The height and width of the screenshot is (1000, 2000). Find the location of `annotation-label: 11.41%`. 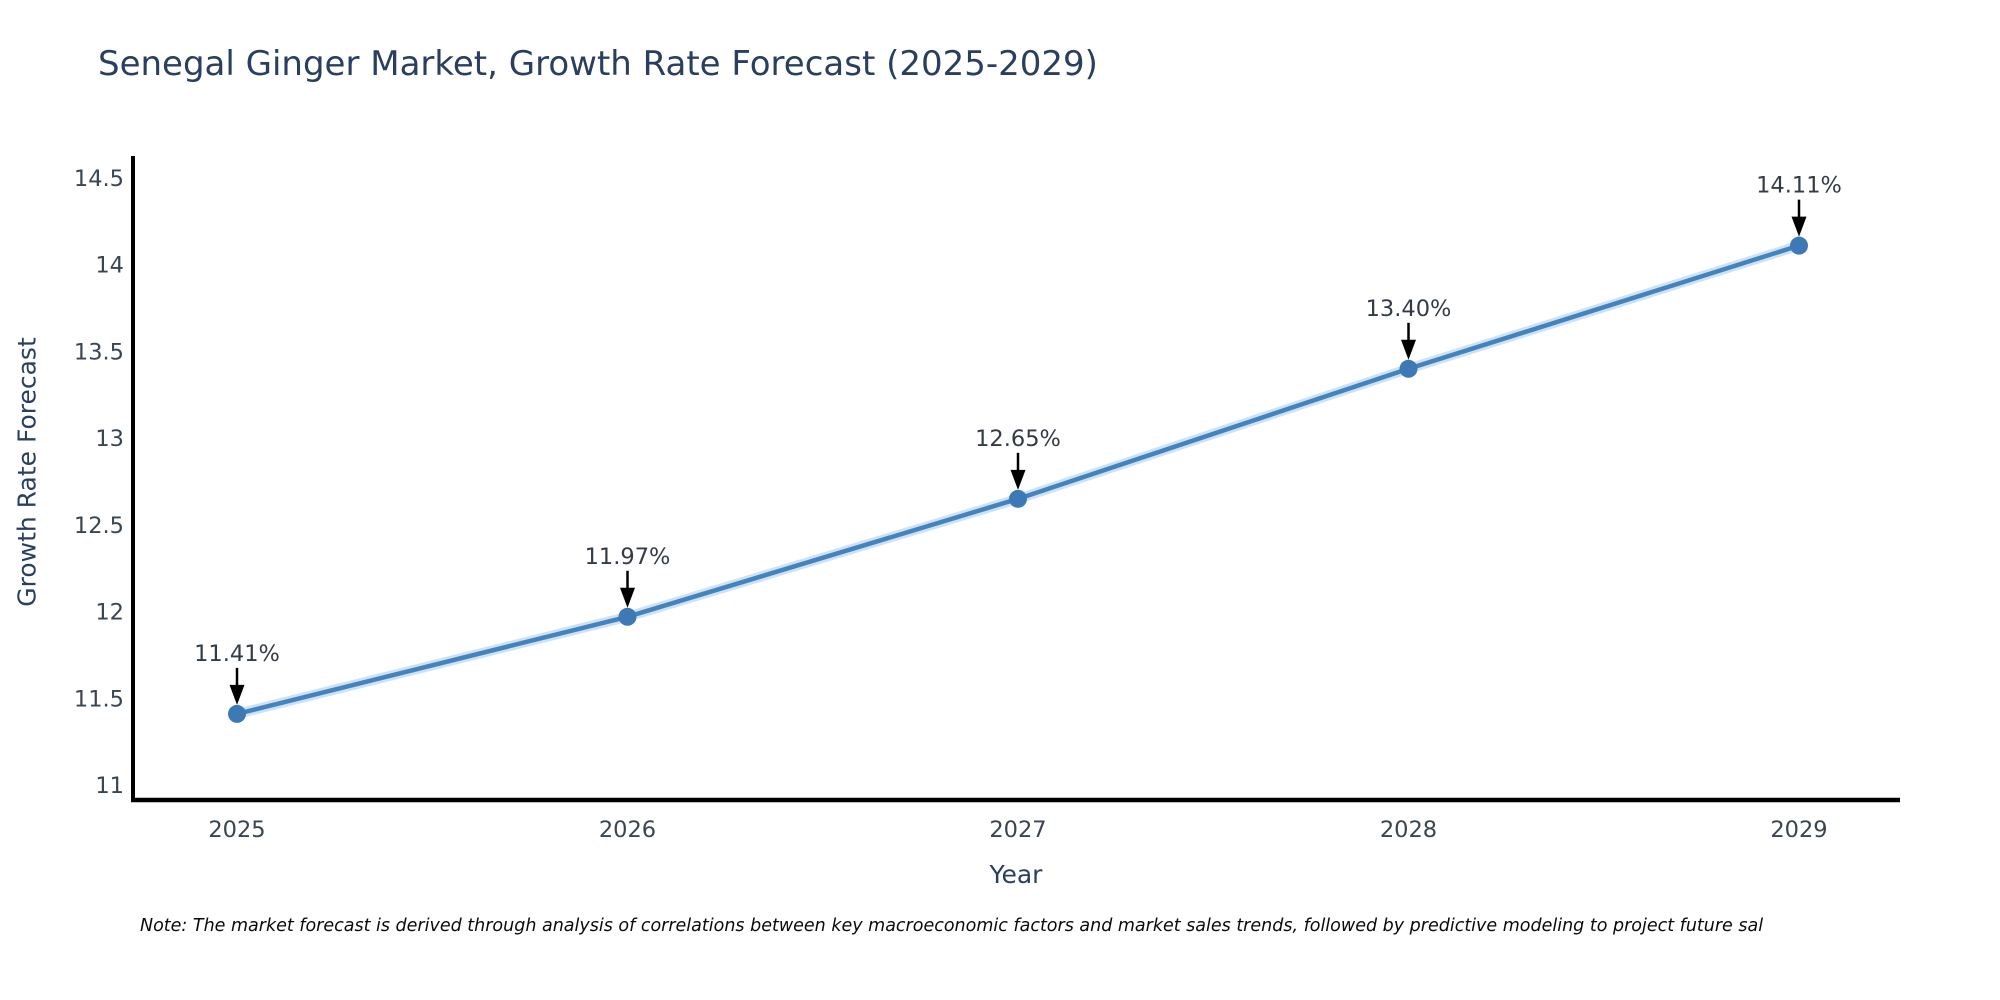

annotation-label: 11.41% is located at coordinates (237, 654).